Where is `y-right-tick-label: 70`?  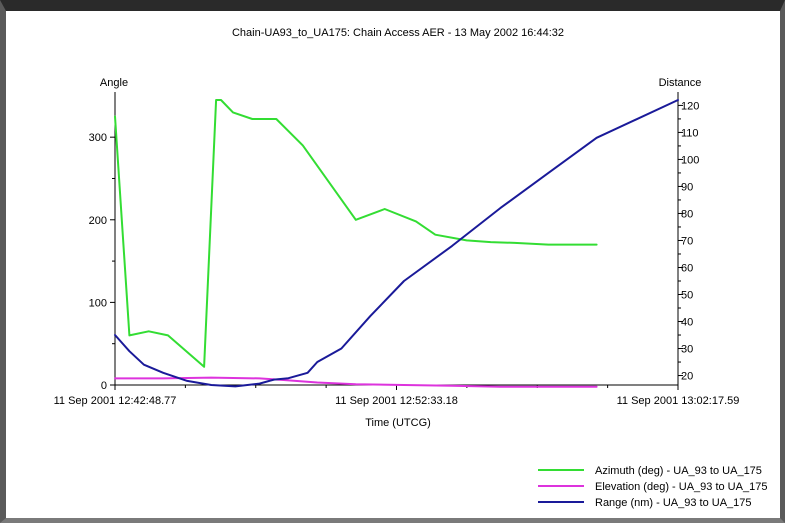
y-right-tick-label: 70 is located at coordinates (687, 241).